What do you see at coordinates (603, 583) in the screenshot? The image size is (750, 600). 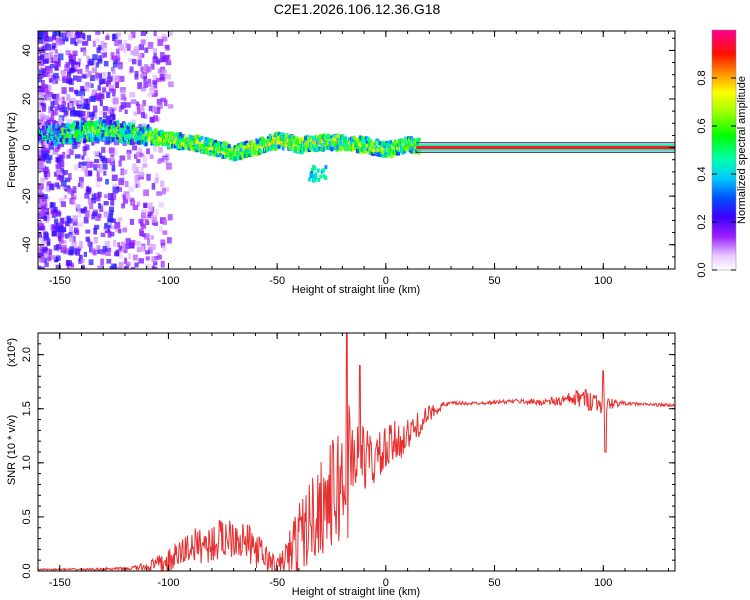 I see `x-tick-label: 100` at bounding box center [603, 583].